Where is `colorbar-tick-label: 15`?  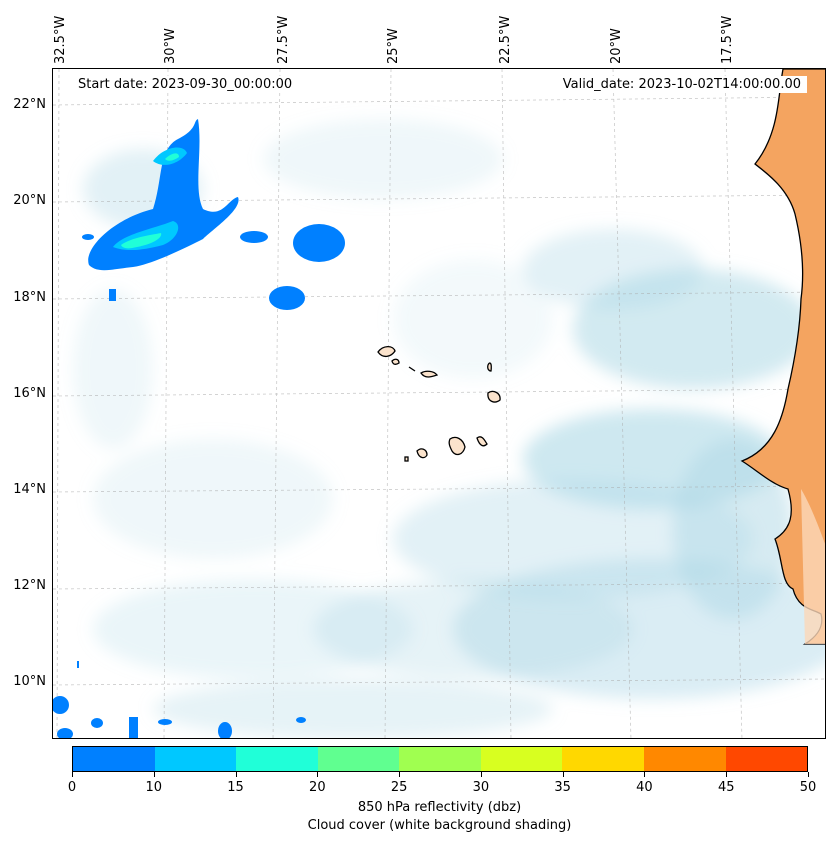 colorbar-tick-label: 15 is located at coordinates (235, 787).